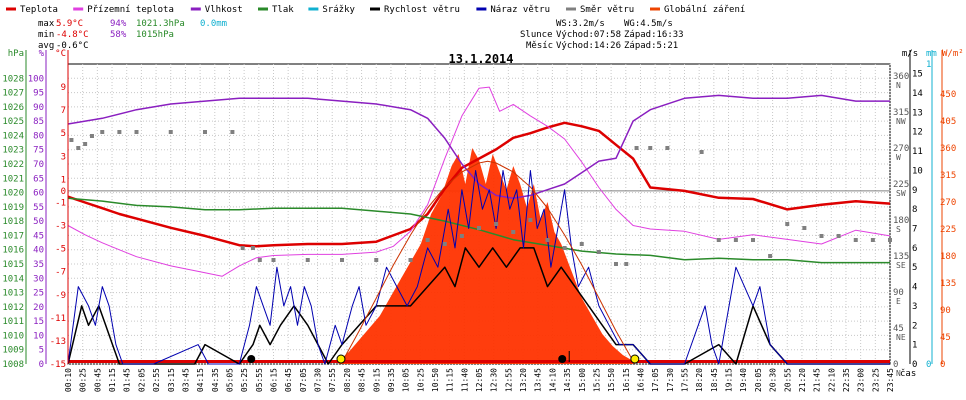 The height and width of the screenshot is (400, 966). I want to click on hpa-tick-label: 1020, so click(13, 194).